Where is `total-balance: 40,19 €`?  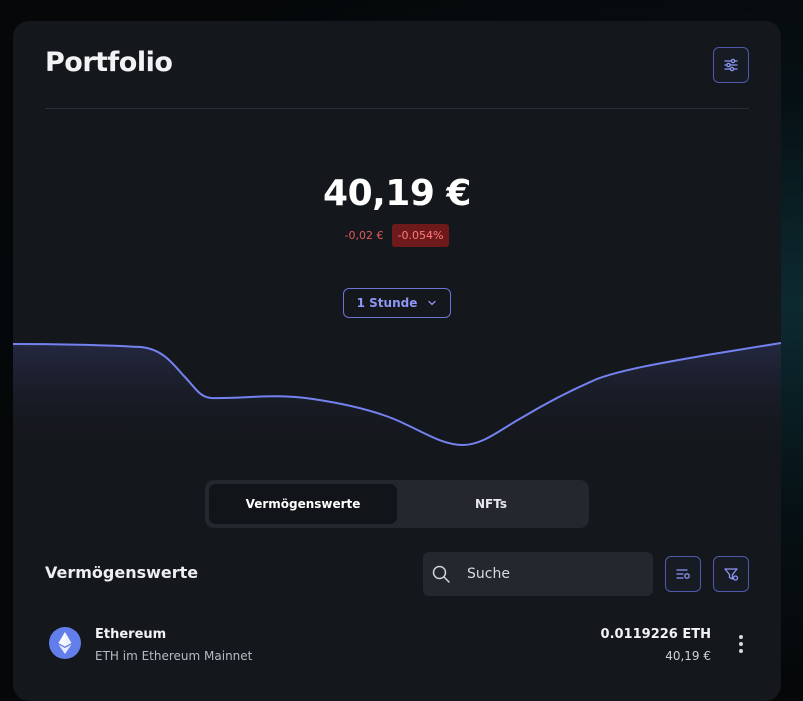 total-balance: 40,19 € is located at coordinates (397, 193).